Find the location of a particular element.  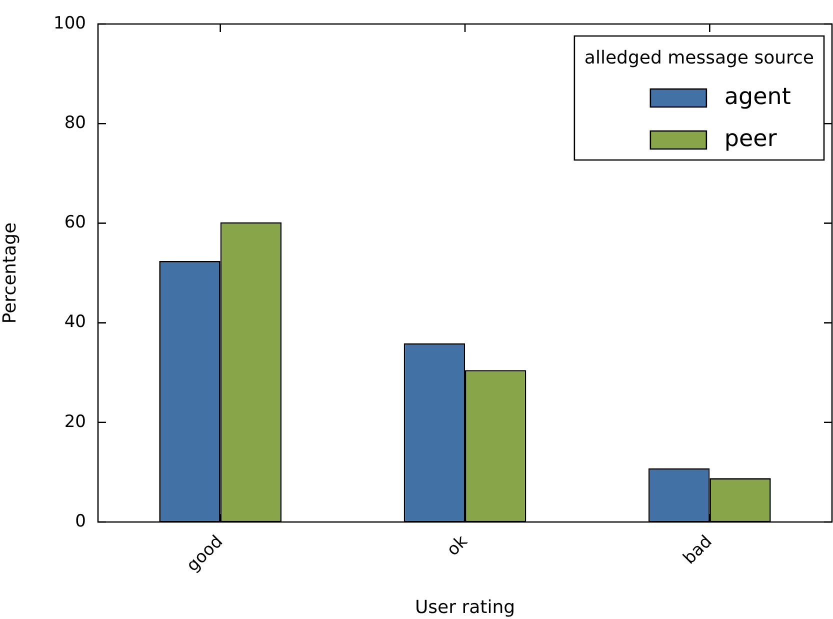

y-axis-title: Percentage is located at coordinates (10, 273).